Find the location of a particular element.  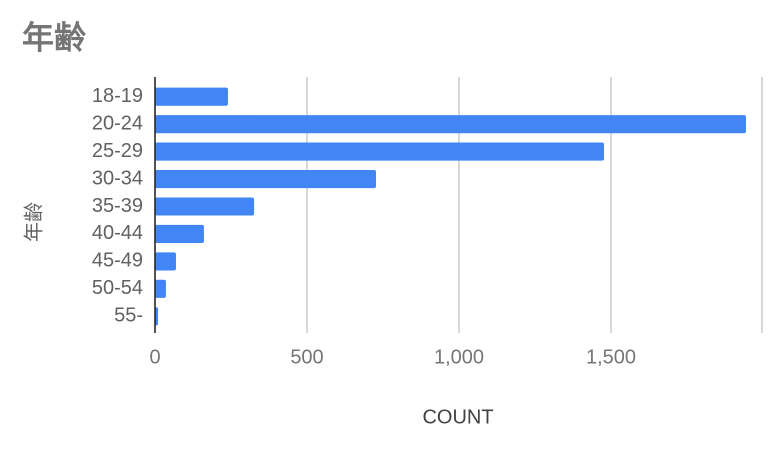

y-tick-label: 50-54 is located at coordinates (117, 288).